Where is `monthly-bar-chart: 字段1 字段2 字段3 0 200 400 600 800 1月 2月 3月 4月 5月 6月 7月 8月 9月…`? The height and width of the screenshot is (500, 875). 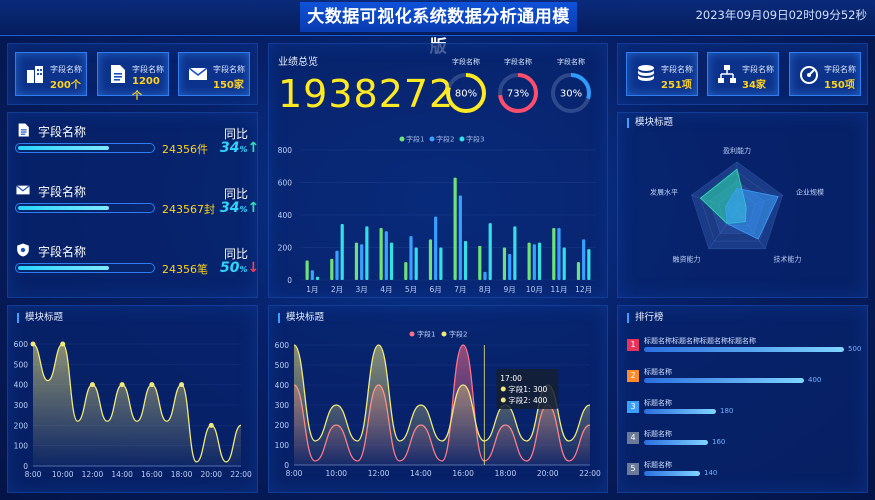
monthly-bar-chart: 字段1 字段2 字段3 0 200 400 600 800 1月 2月 3月 4月 5月 6月 7月 8月 9月… is located at coordinates (437, 214).